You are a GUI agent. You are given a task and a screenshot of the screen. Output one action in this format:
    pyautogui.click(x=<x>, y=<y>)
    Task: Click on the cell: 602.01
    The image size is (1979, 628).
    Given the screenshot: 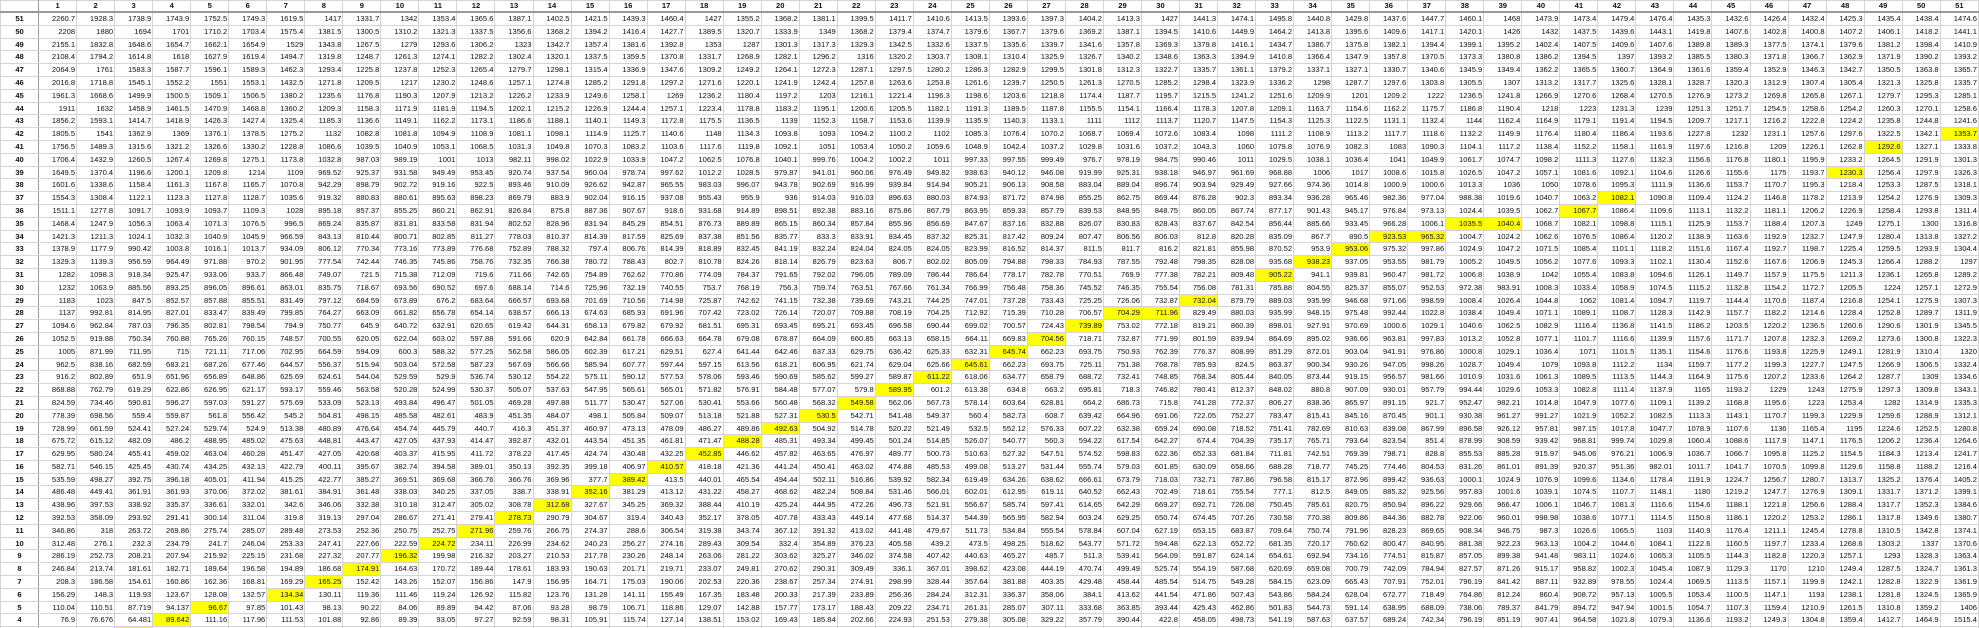 What is the action you would take?
    pyautogui.click(x=970, y=492)
    